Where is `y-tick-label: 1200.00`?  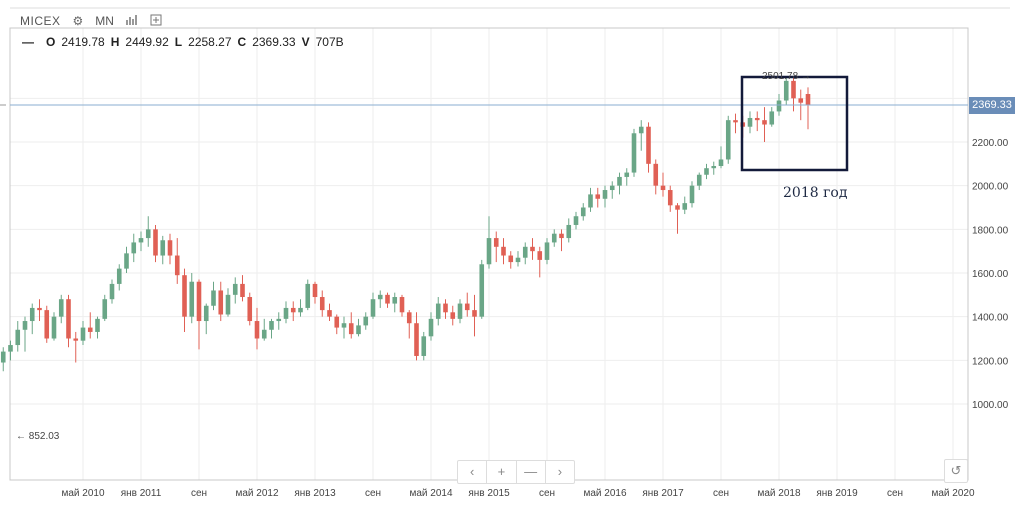 y-tick-label: 1200.00 is located at coordinates (990, 361).